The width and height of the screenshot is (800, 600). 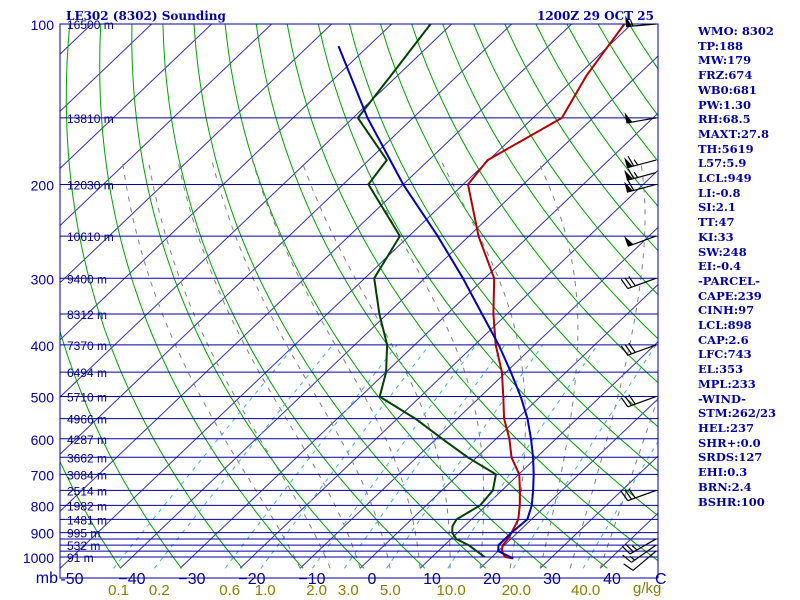 I want to click on pressure-tick-label: 900, so click(x=43, y=534).